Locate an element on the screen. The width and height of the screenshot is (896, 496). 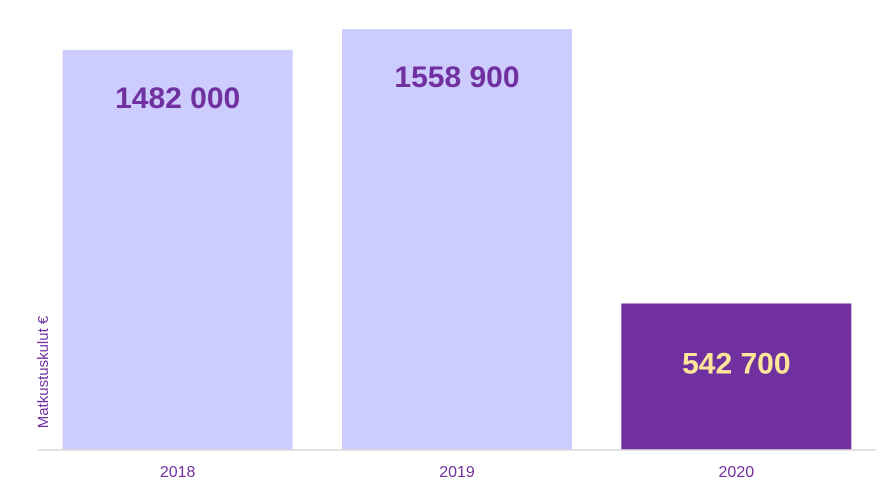
data-label-2020: 542 700 is located at coordinates (736, 363).